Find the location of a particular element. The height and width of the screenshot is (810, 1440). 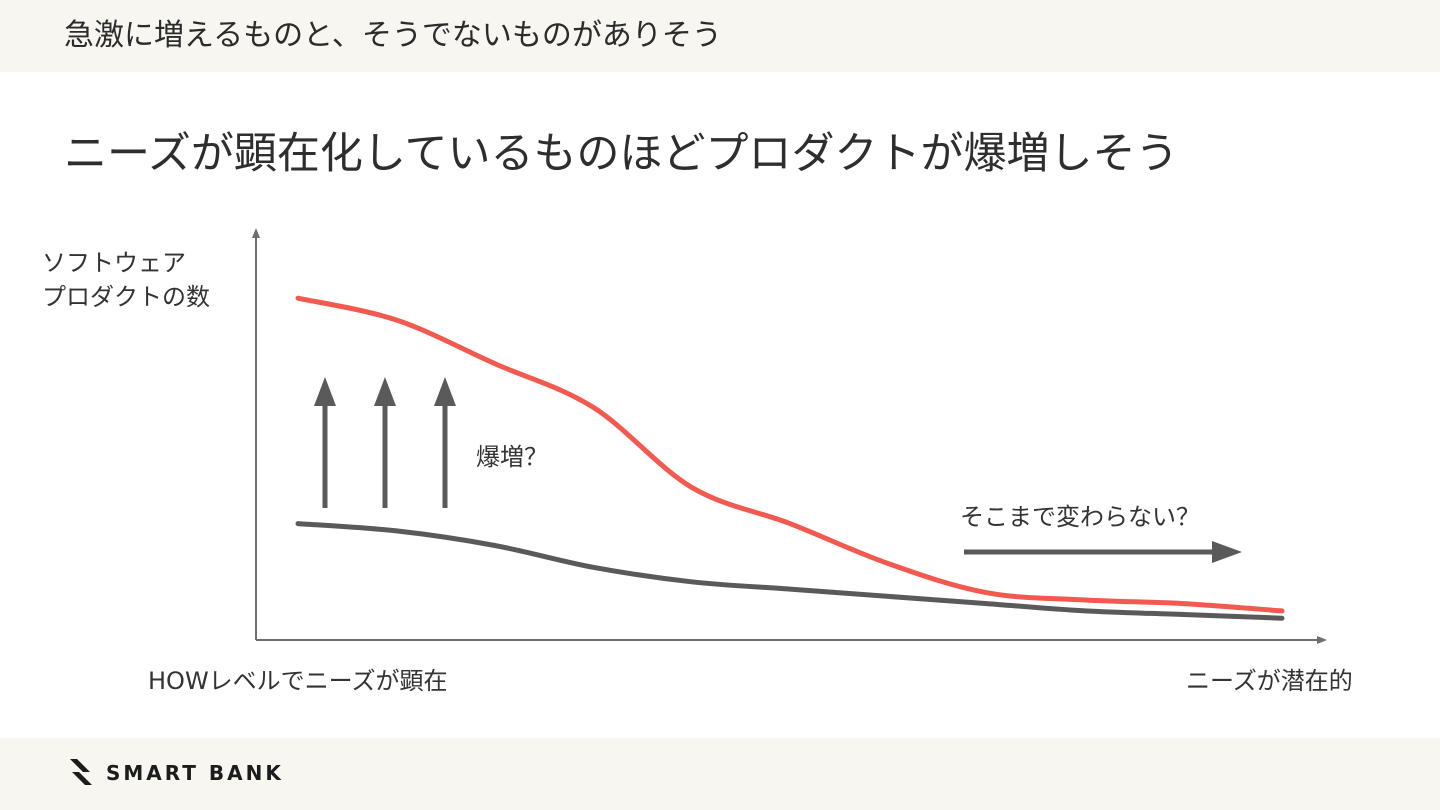

y-axis-label-line-2: プロダクトの数 is located at coordinates (126, 297).